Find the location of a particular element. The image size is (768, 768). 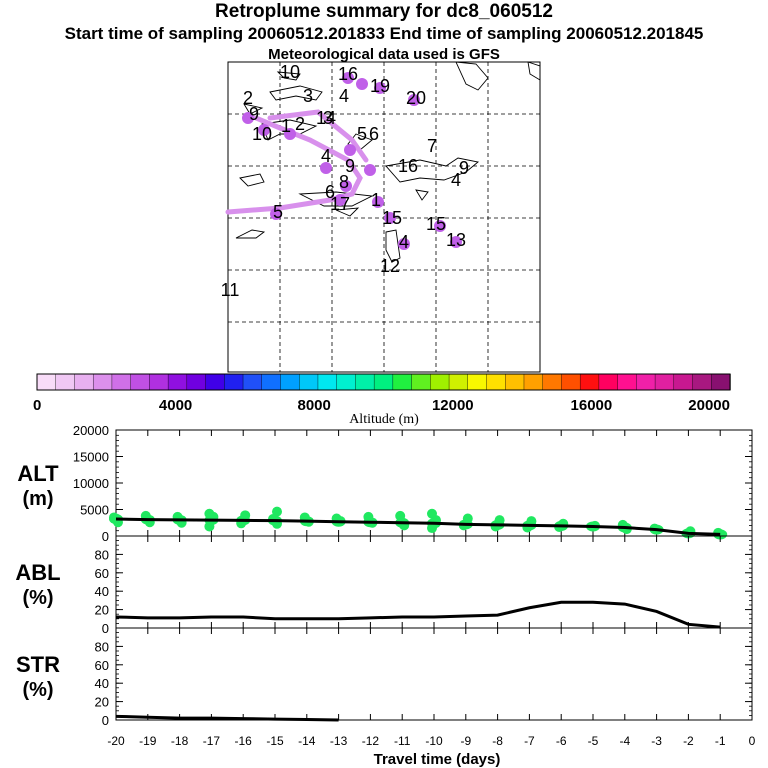

map-time-label: 14 is located at coordinates (326, 118).